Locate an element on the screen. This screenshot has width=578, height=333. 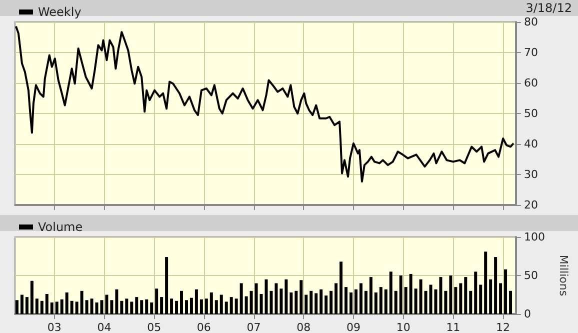
y-axis-title: Millions is located at coordinates (563, 275).